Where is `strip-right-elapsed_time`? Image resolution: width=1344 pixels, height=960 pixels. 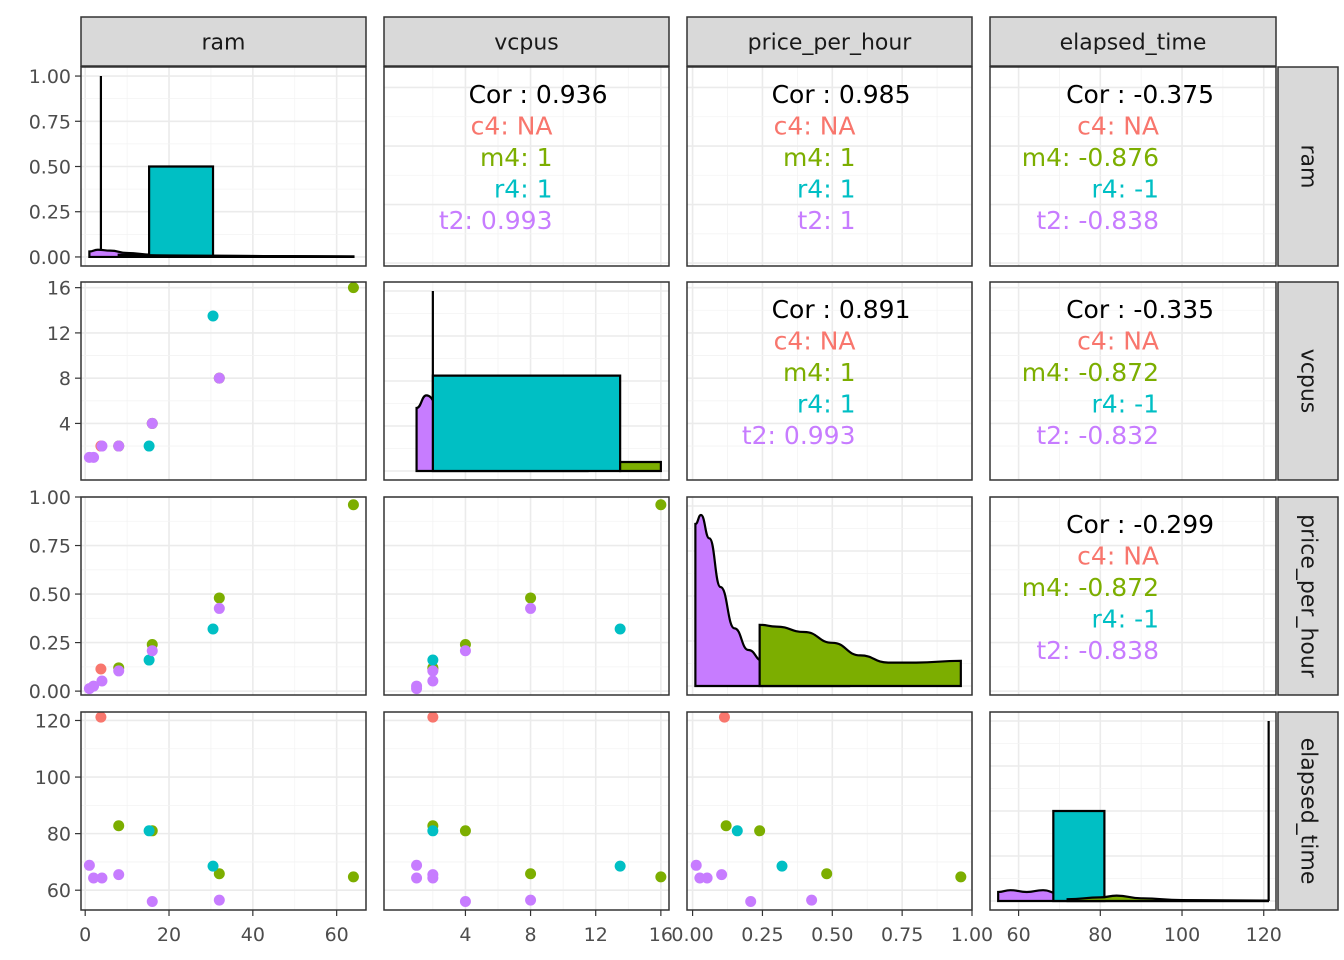 strip-right-elapsed_time is located at coordinates (1308, 811).